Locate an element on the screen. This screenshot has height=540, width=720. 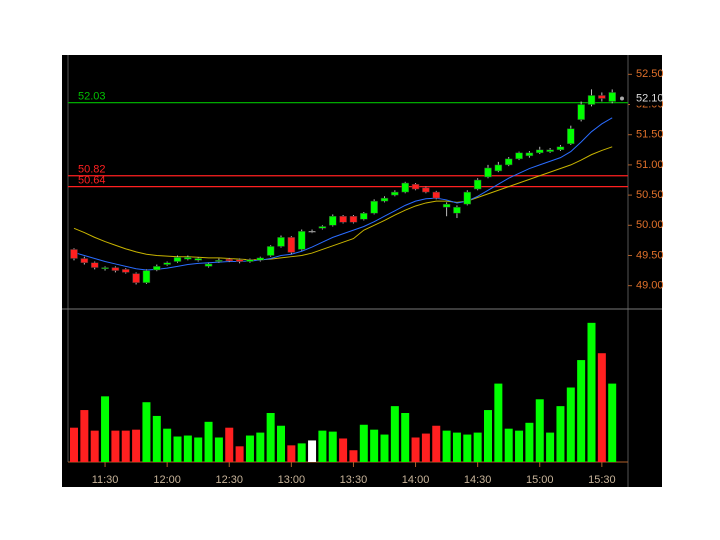
x-tick-label: 13:00 is located at coordinates (292, 480).